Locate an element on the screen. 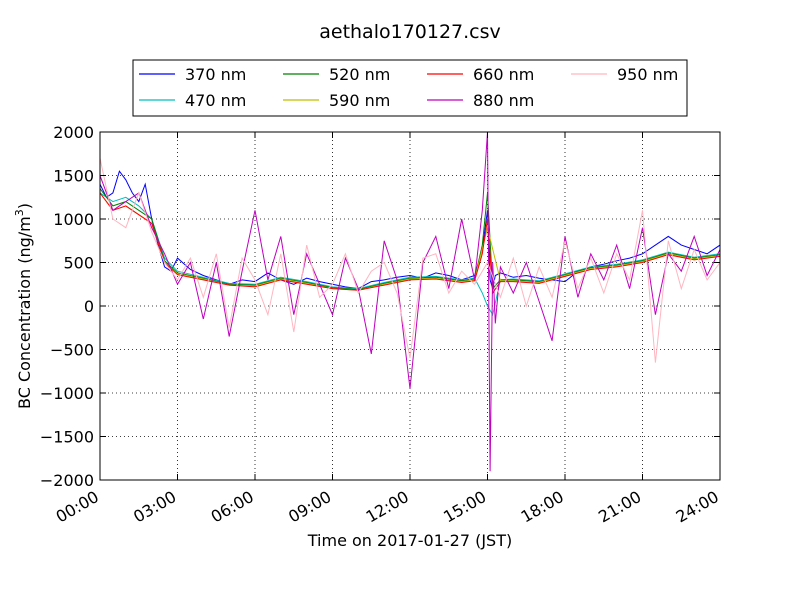 The height and width of the screenshot is (600, 800). y-tick-label: 1500 is located at coordinates (73, 176).